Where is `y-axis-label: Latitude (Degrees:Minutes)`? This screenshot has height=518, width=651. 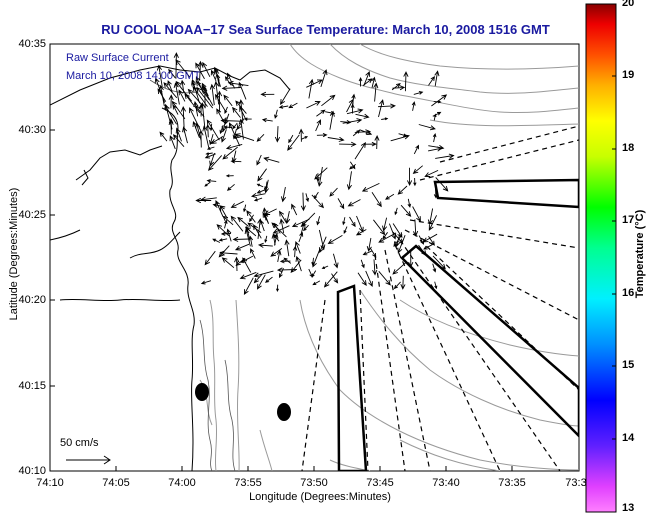 y-axis-label: Latitude (Degrees:Minutes) is located at coordinates (14, 254).